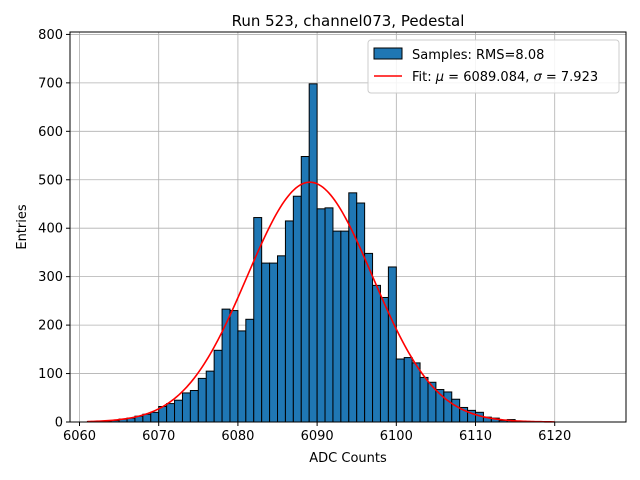 This screenshot has width=640, height=480. Describe the element at coordinates (158, 436) in the screenshot. I see `x-tick-label: 6070` at that location.